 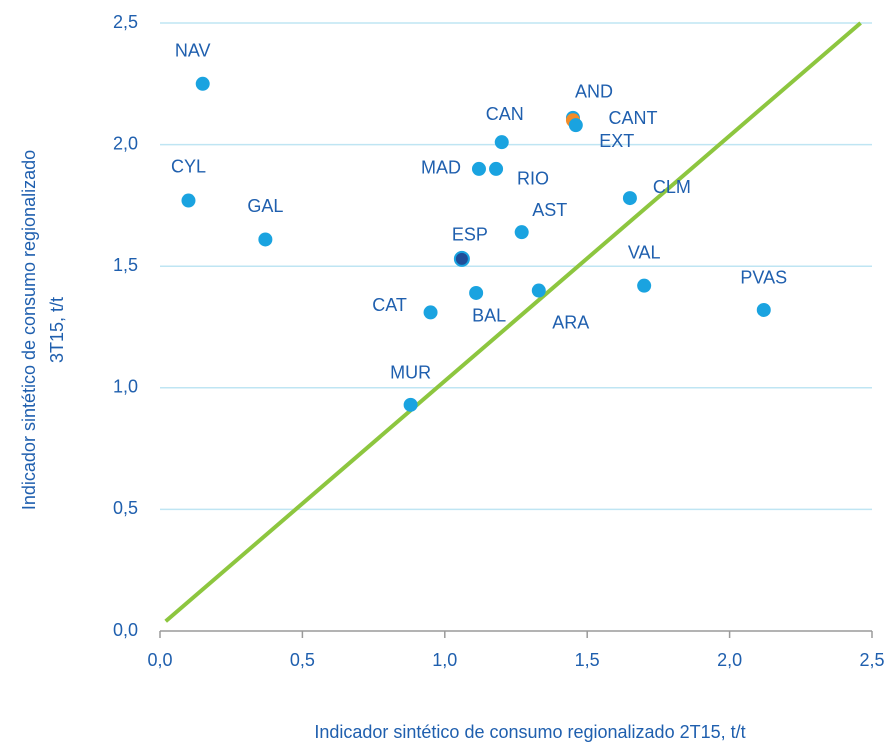 I want to click on point-label: RIO, so click(x=533, y=179).